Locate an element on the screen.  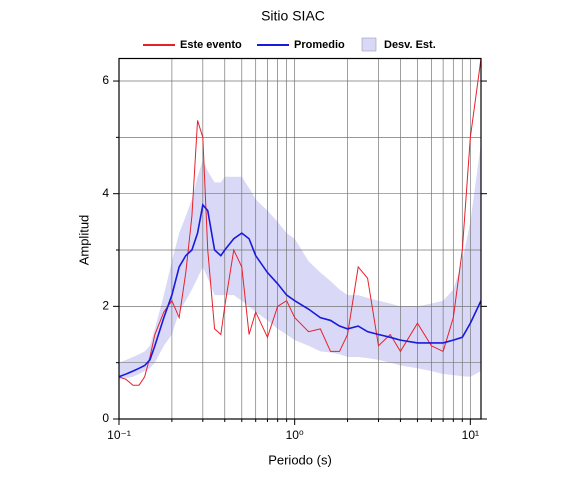
y-tick-label: 4 is located at coordinates (105, 193).